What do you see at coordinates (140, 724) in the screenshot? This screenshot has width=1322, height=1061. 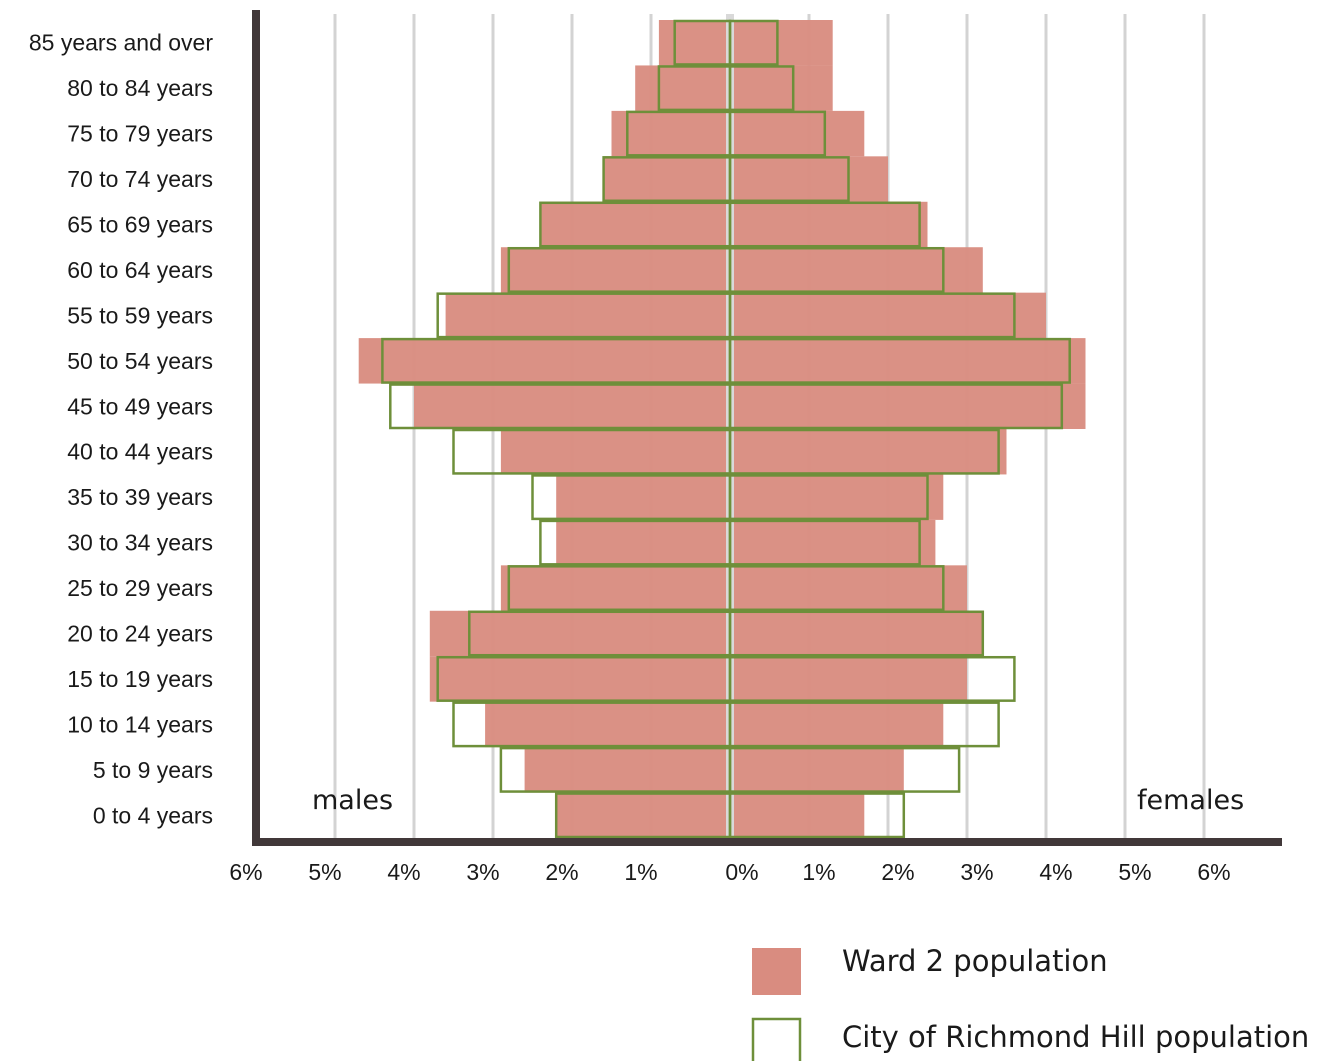 I see `age-group-label: 10 to 14 years` at bounding box center [140, 724].